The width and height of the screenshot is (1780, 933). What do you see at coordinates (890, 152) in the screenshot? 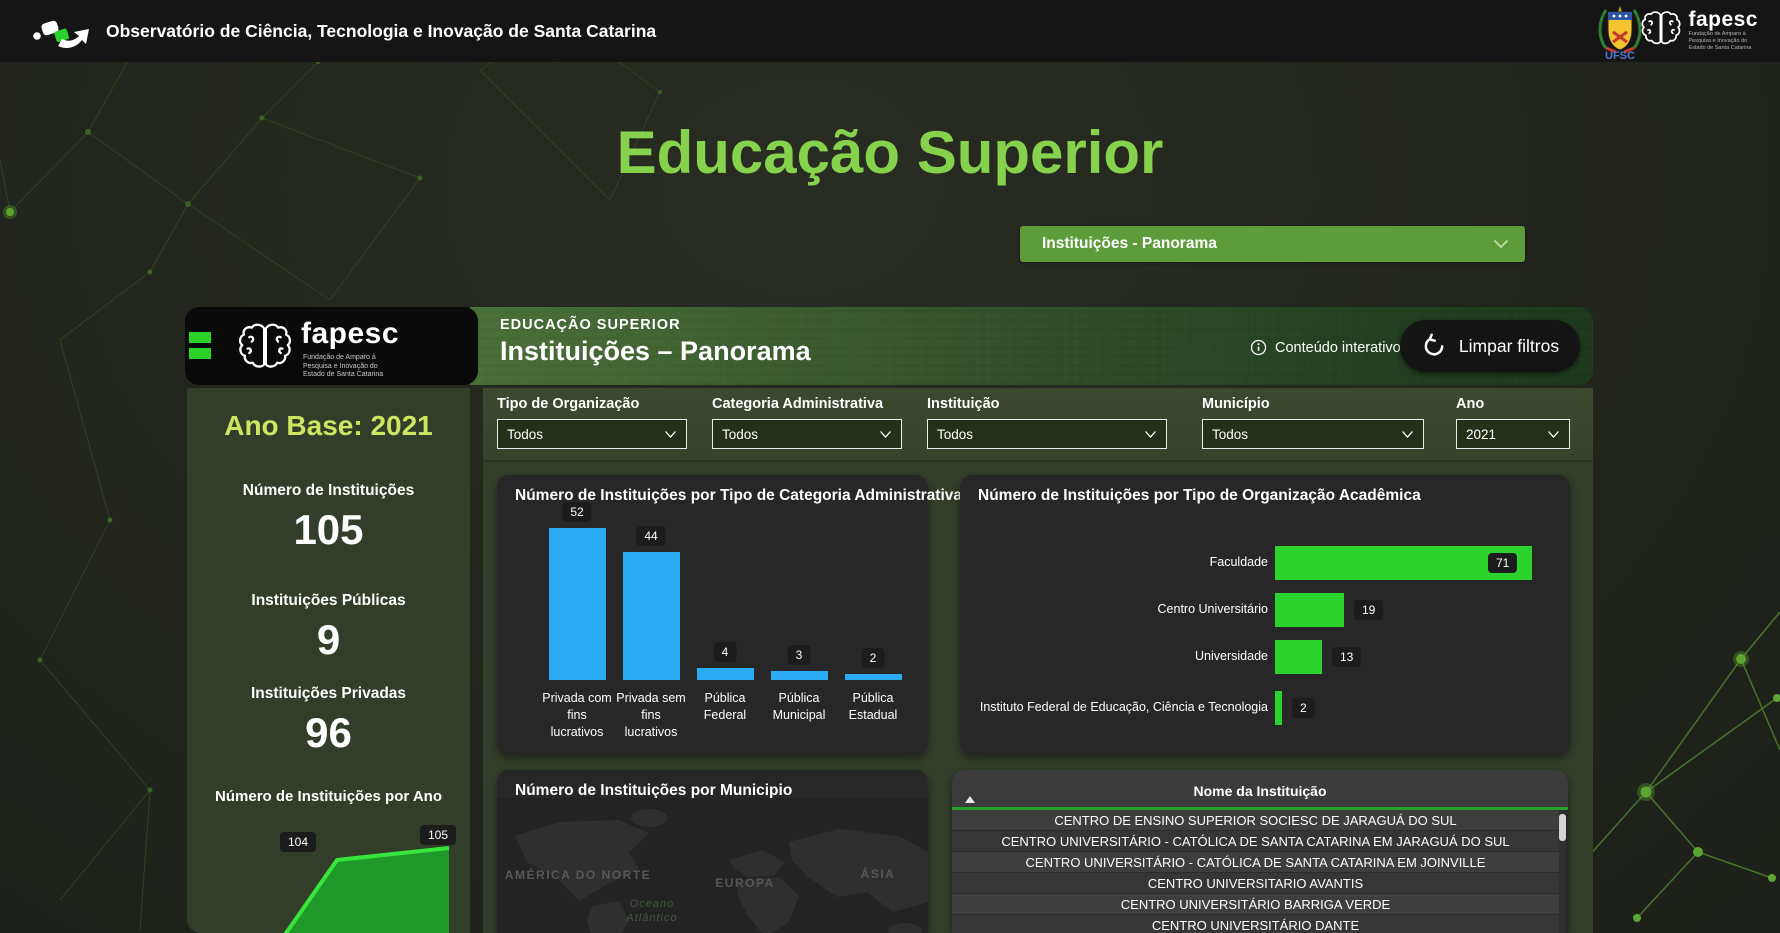
I see `page-title: Educação Superior` at bounding box center [890, 152].